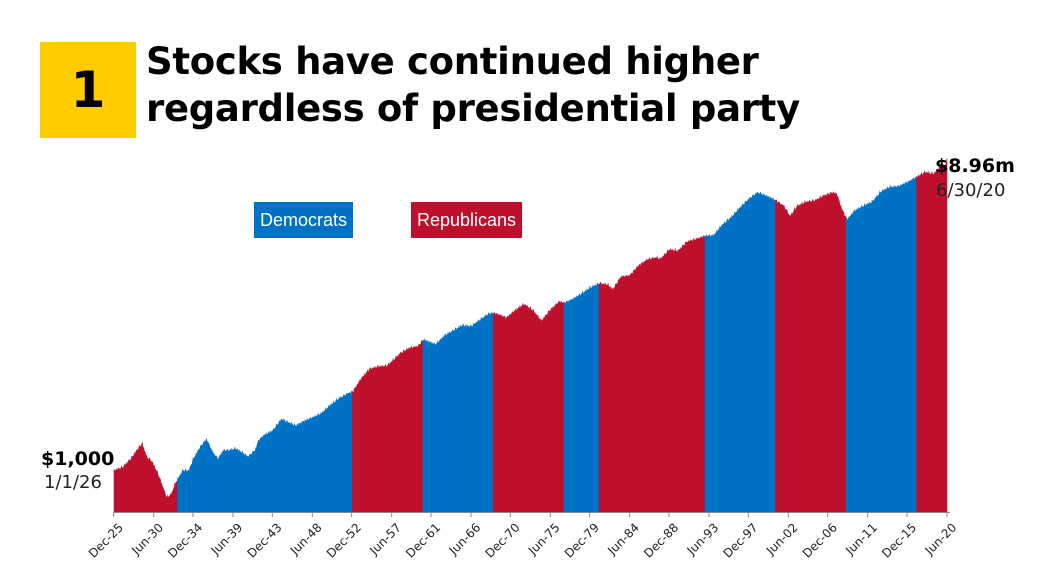 The width and height of the screenshot is (1042, 586). What do you see at coordinates (306, 539) in the screenshot?
I see `x-tick-label: Jun-48` at bounding box center [306, 539].